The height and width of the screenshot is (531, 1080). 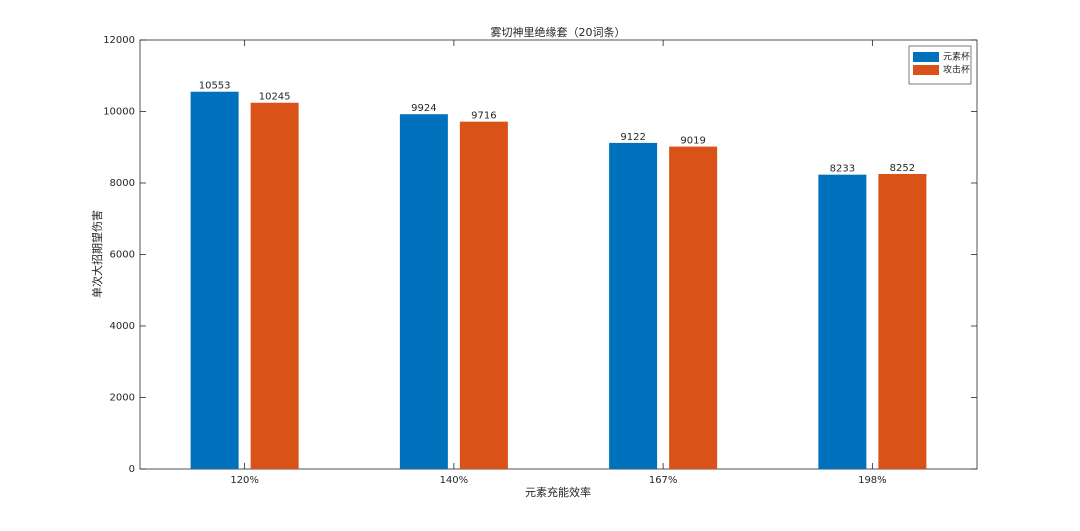 What do you see at coordinates (842, 169) in the screenshot?
I see `data-label: 8233` at bounding box center [842, 169].